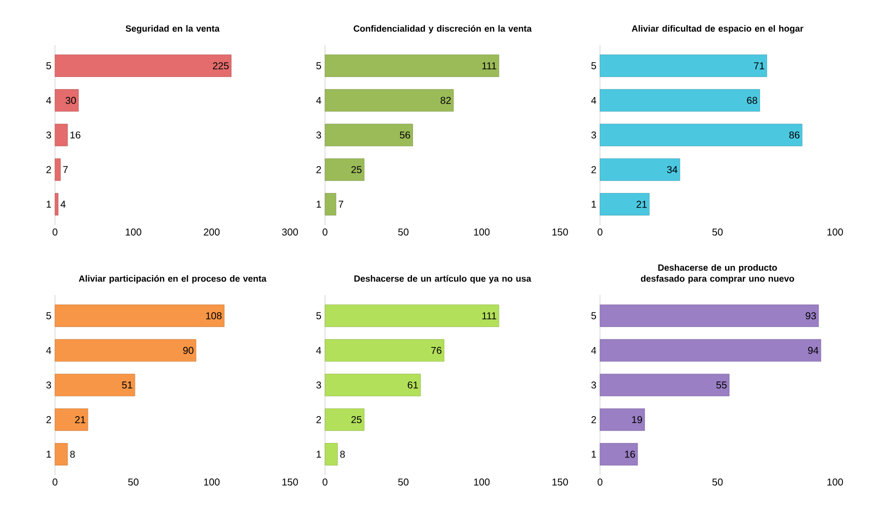 The width and height of the screenshot is (879, 509). Describe the element at coordinates (813, 350) in the screenshot. I see `data-label: 94` at that location.